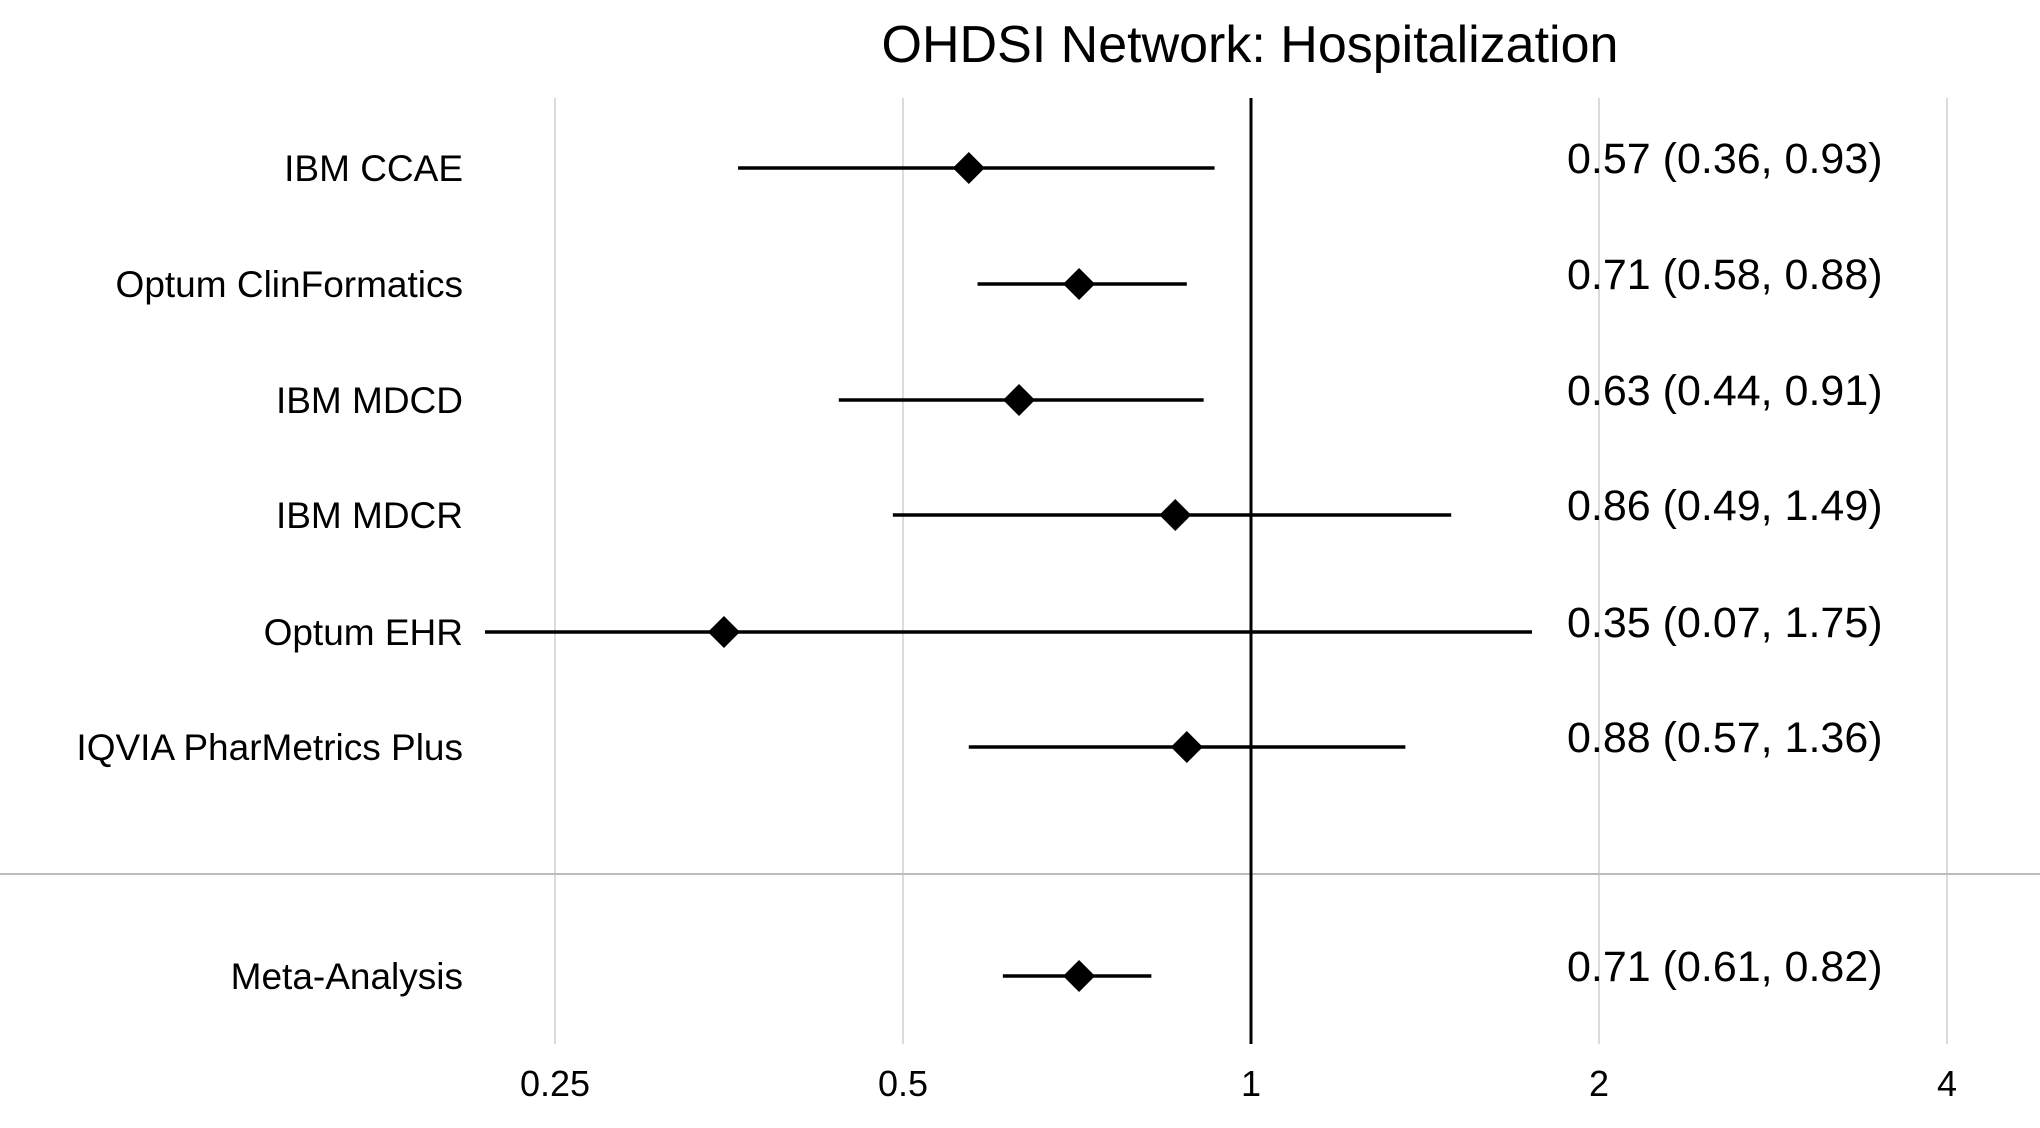 This screenshot has height=1128, width=2040. I want to click on x-tick-label: 1, so click(1251, 1083).